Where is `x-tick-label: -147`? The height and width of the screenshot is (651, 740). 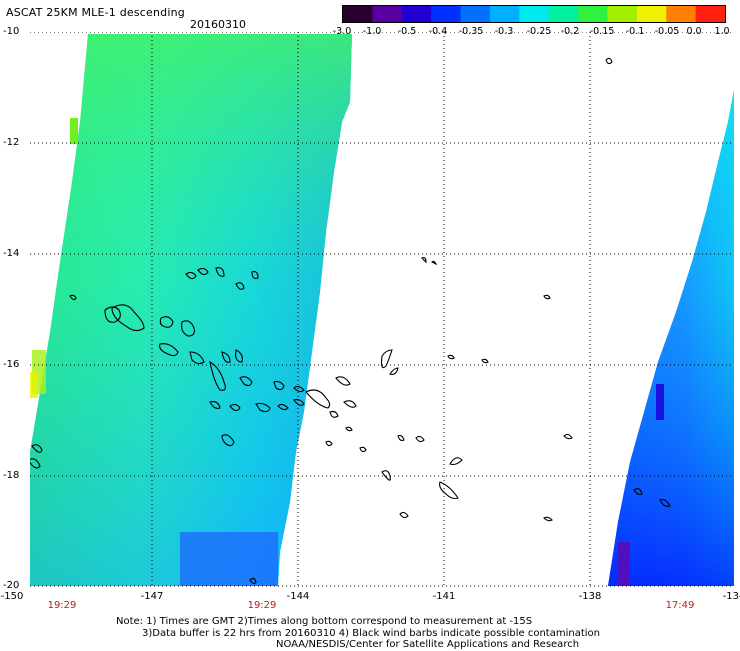
x-tick-label: -147 is located at coordinates (152, 596).